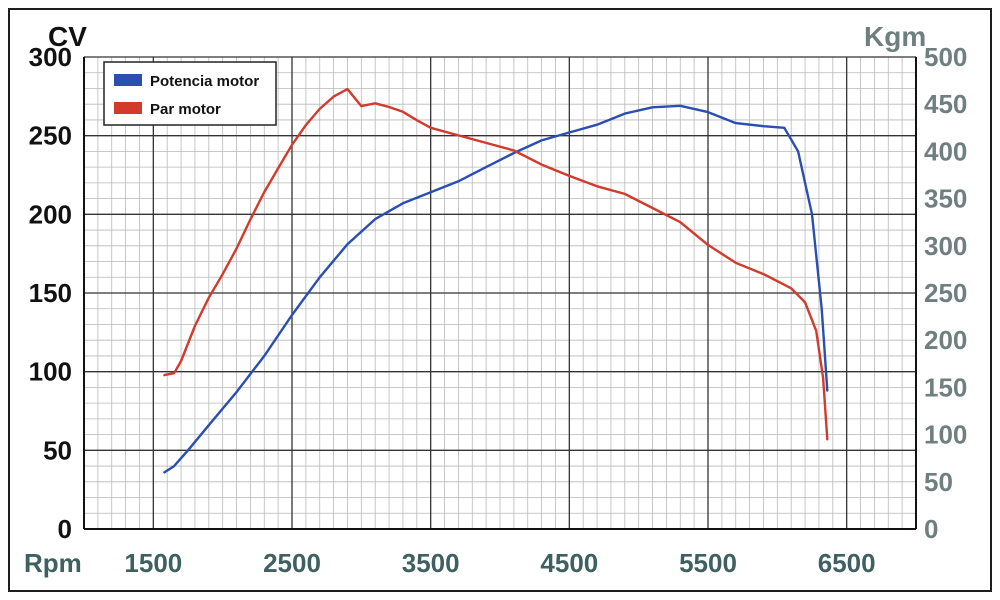 This screenshot has height=600, width=1000. What do you see at coordinates (50, 136) in the screenshot?
I see `y-left-tick-label: 250` at bounding box center [50, 136].